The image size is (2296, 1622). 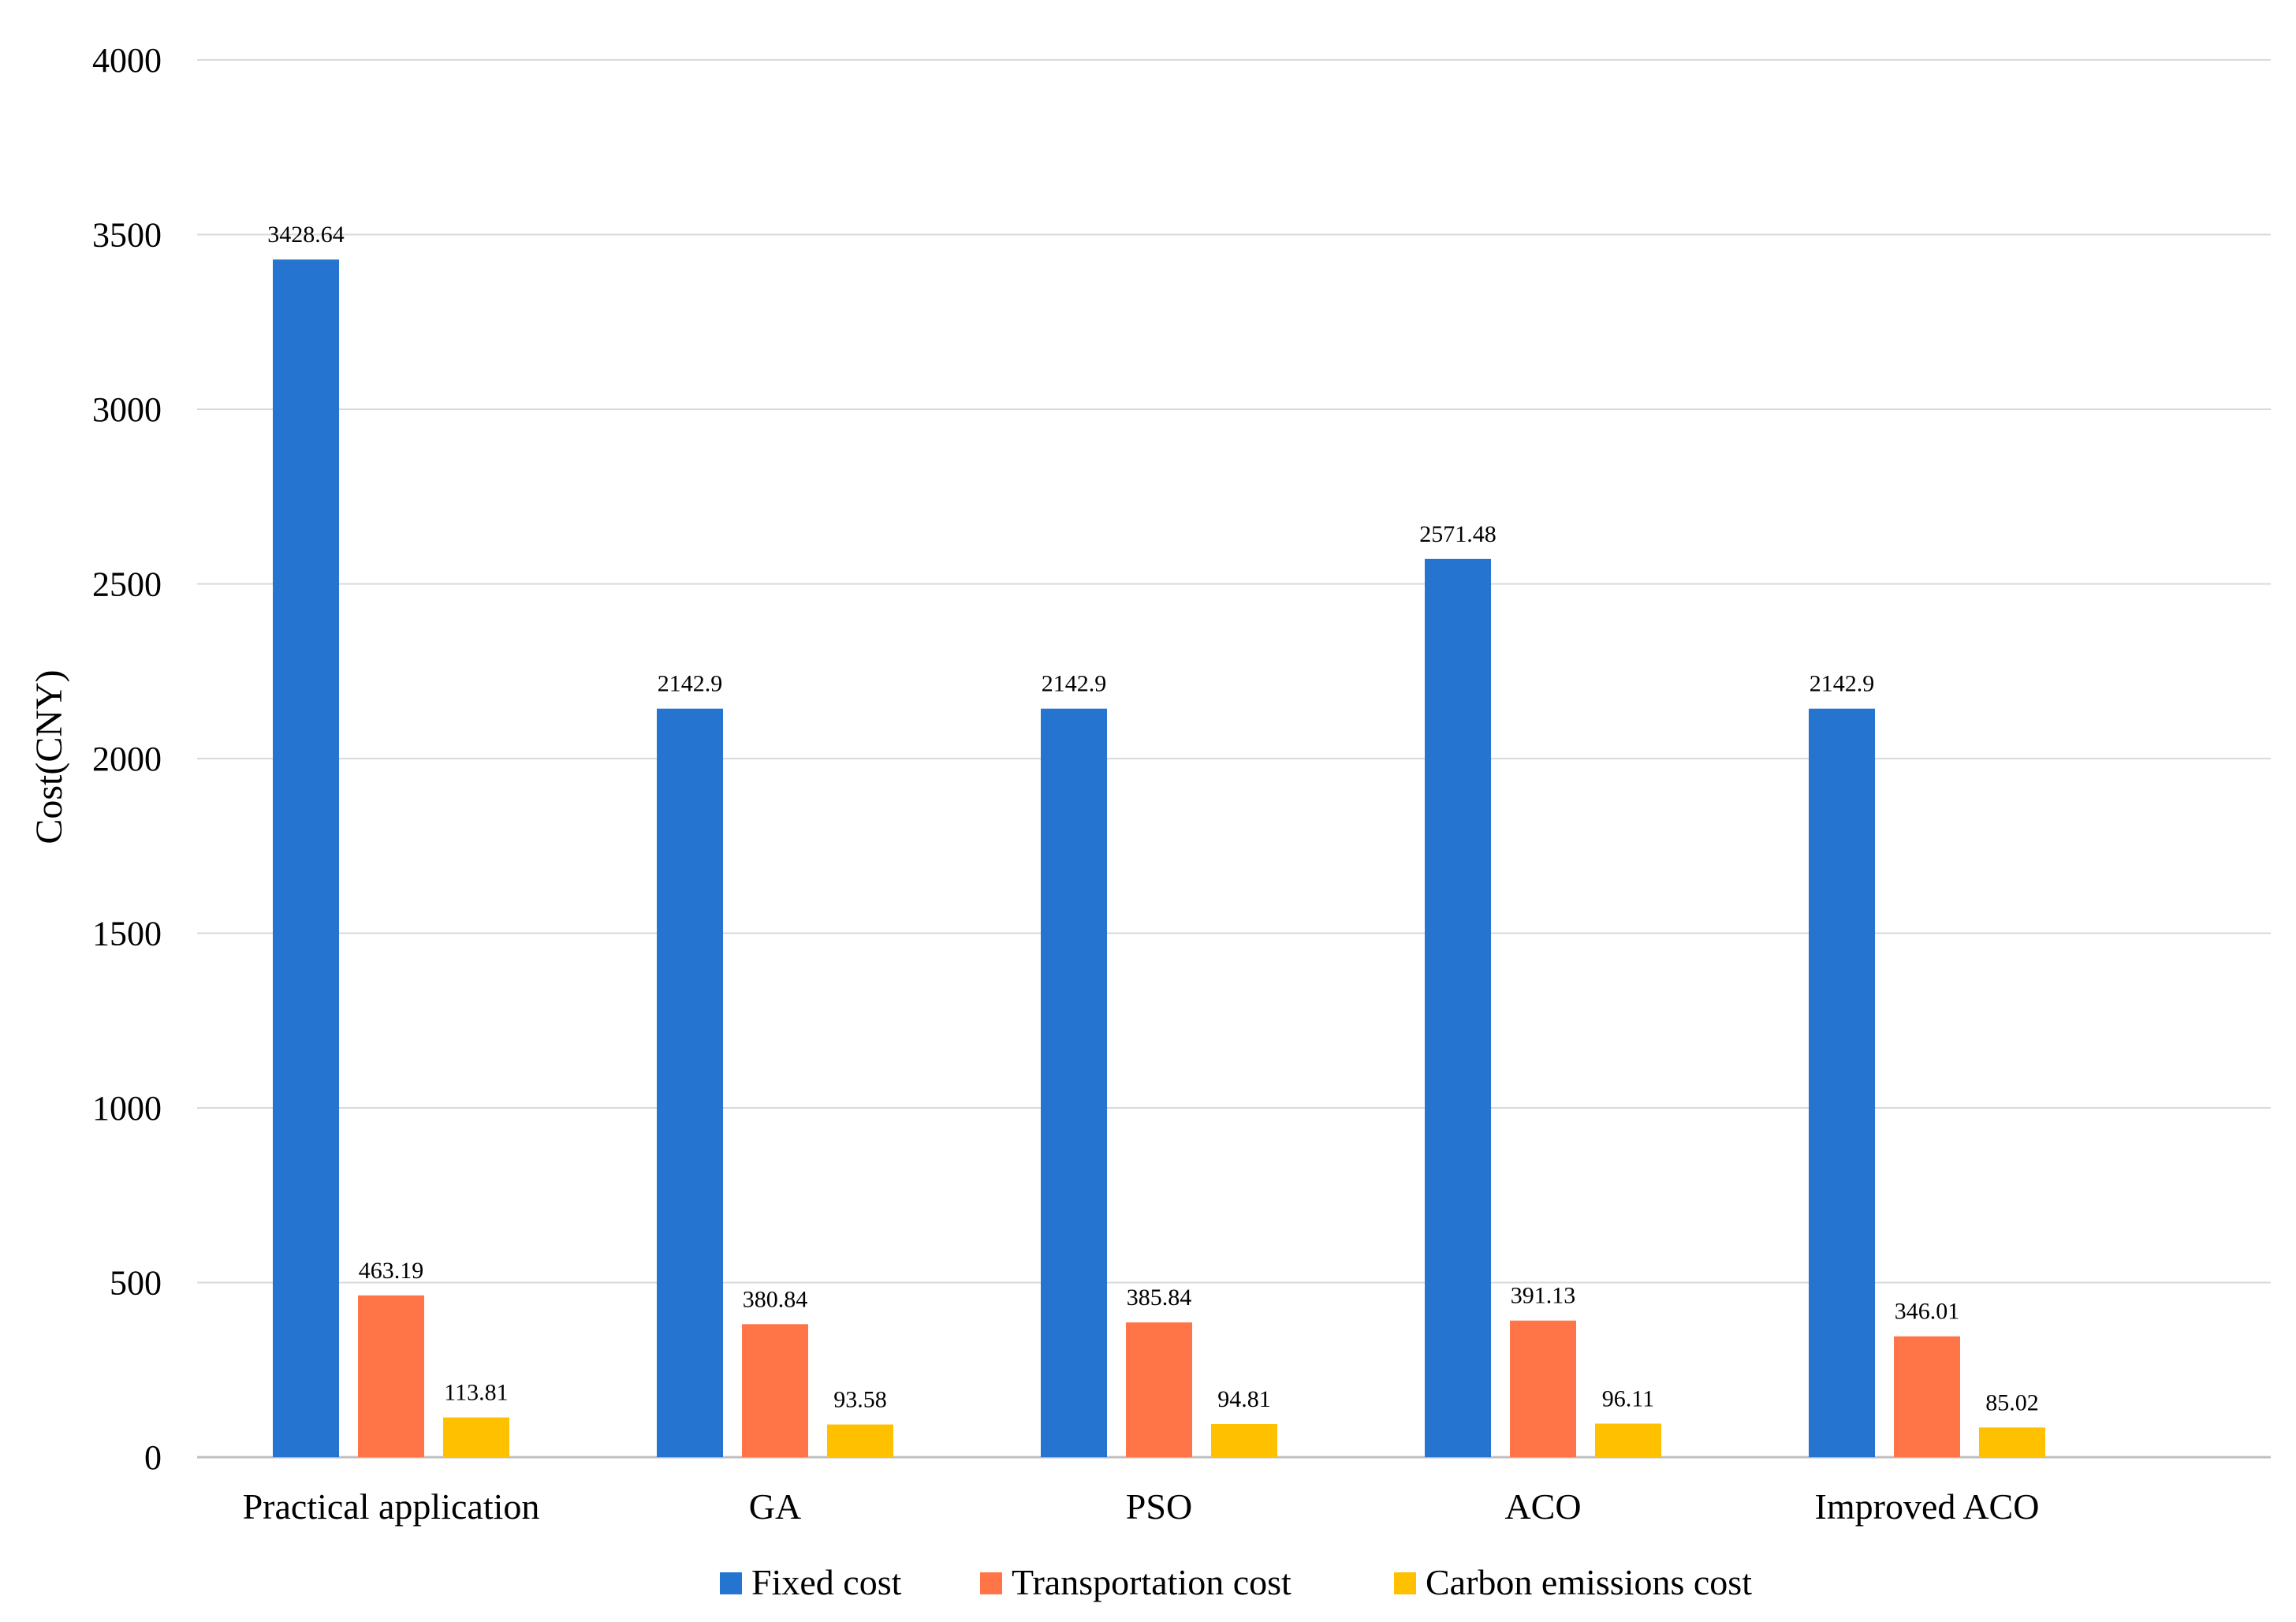 I want to click on legend-label: Carbon emissions cost, so click(x=1589, y=1582).